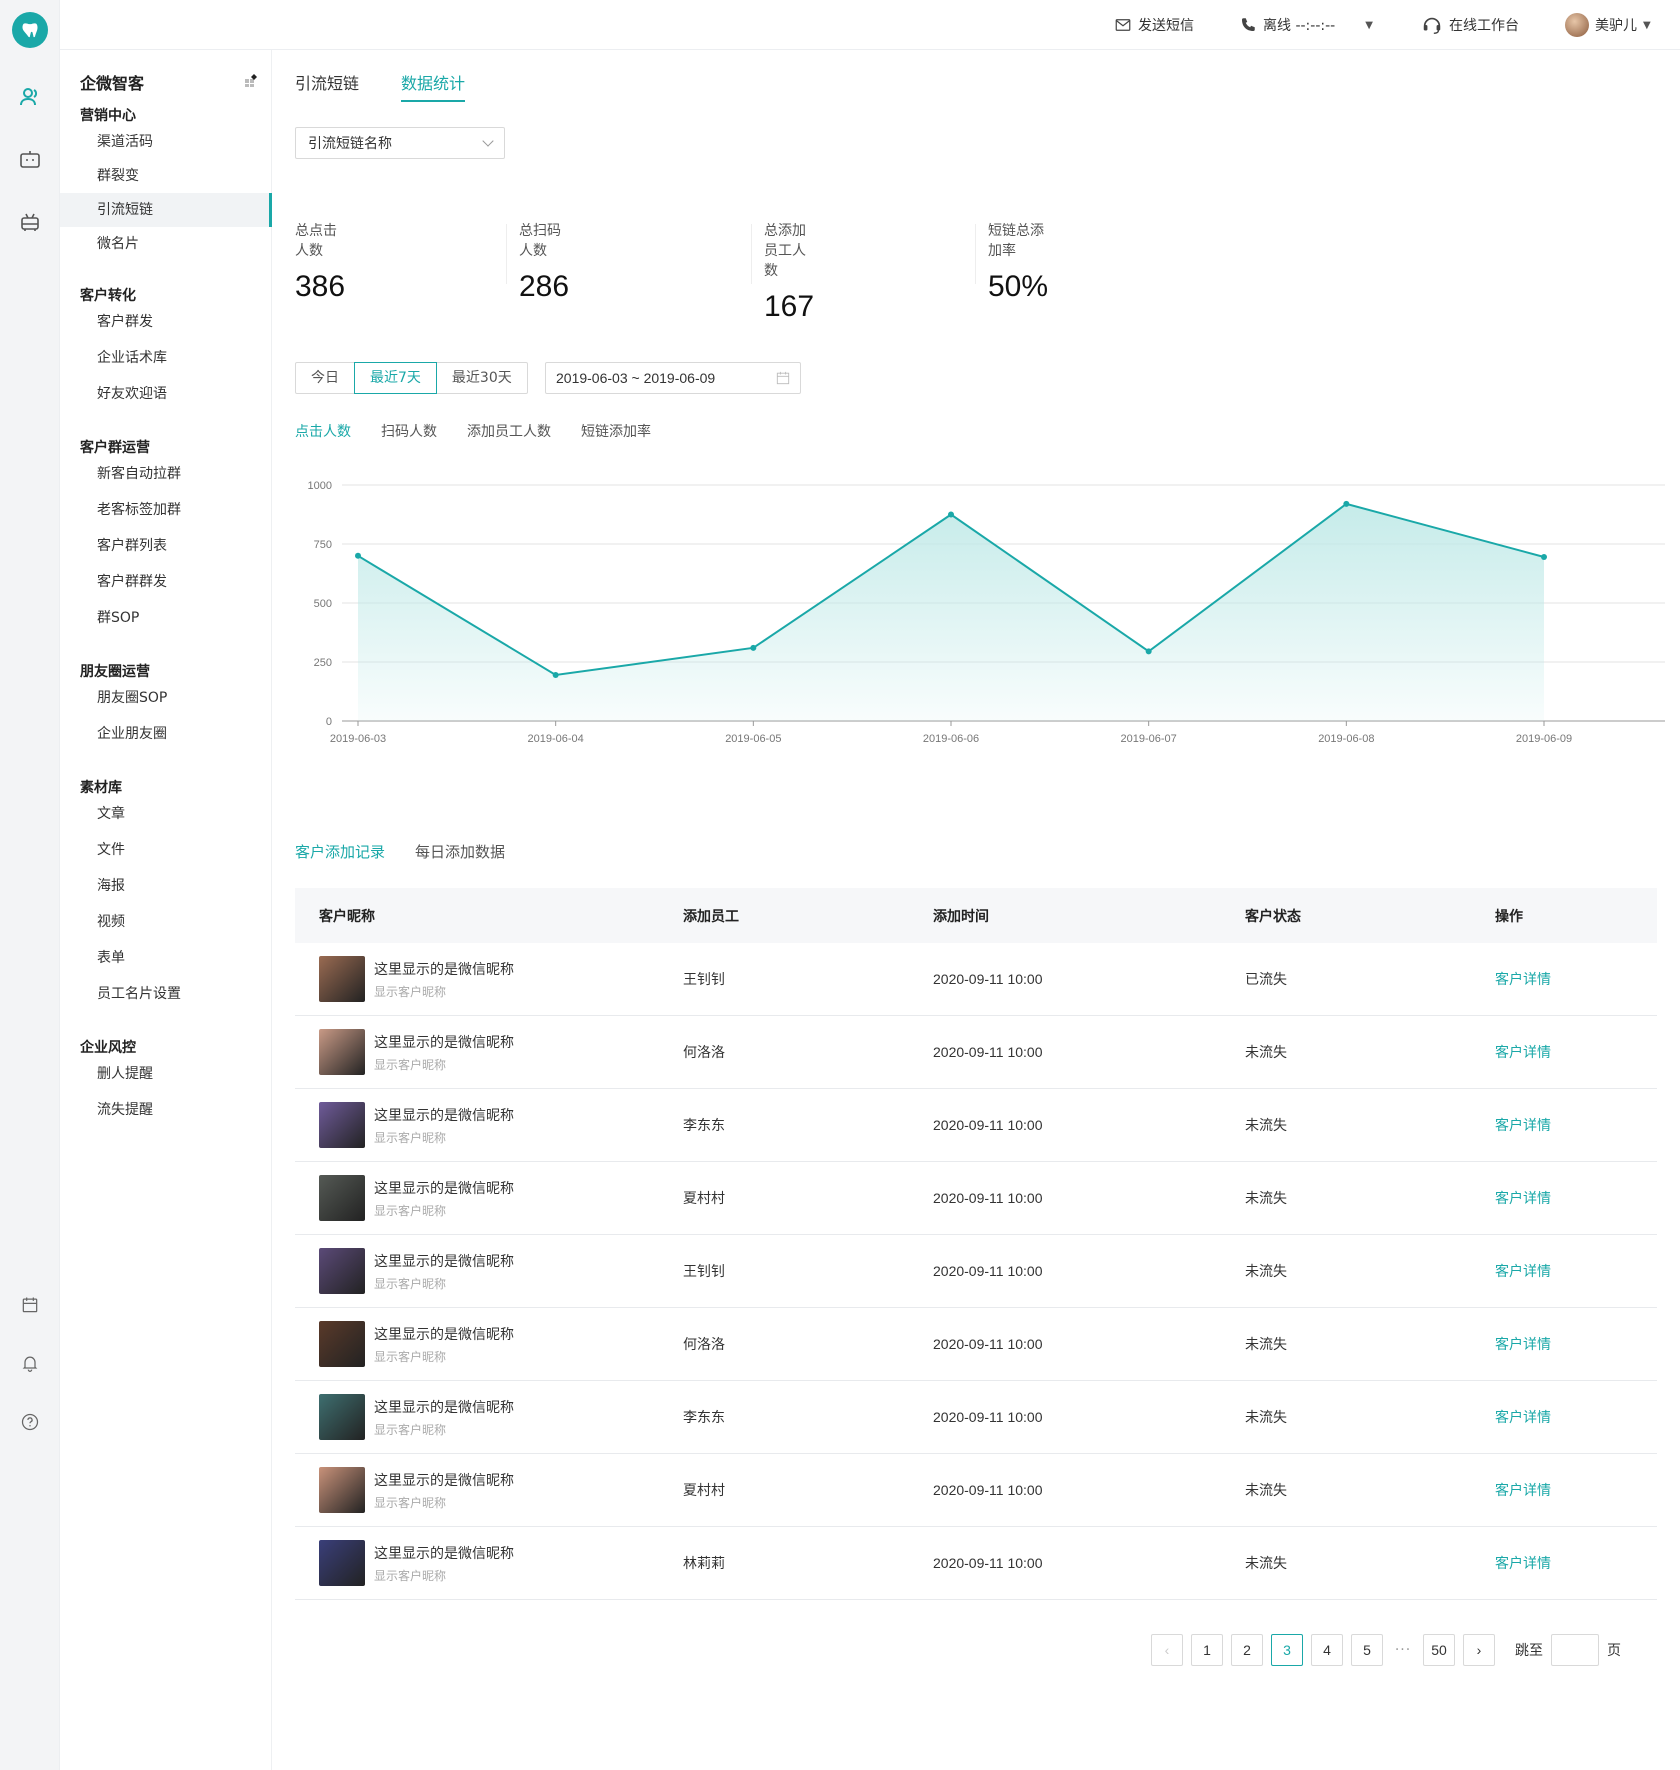  What do you see at coordinates (139, 510) in the screenshot?
I see `sidebar-item: 老客标签加群` at bounding box center [139, 510].